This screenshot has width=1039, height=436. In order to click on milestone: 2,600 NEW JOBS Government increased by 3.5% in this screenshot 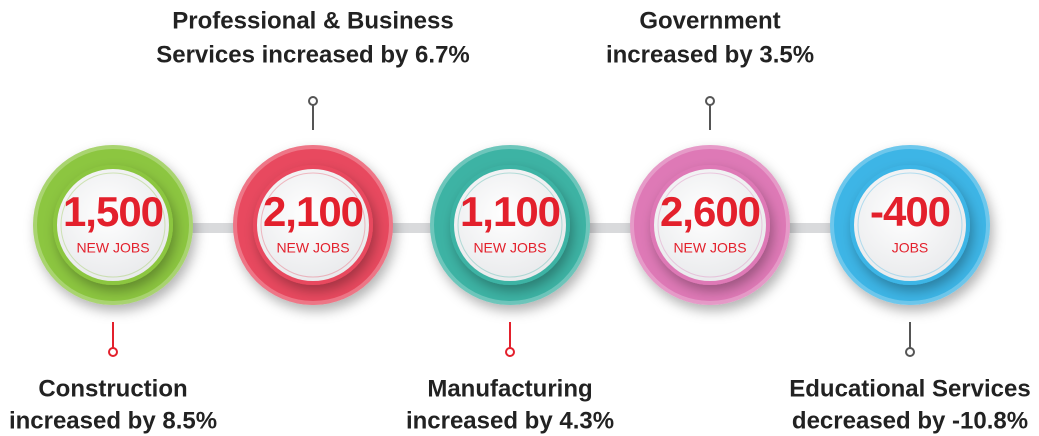, I will do `click(710, 156)`.